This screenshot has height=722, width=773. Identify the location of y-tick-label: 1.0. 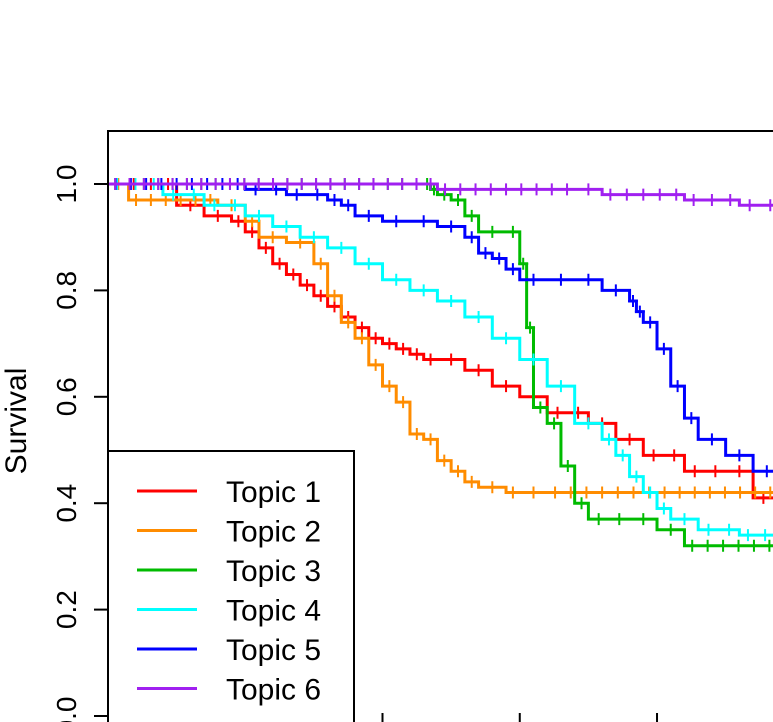
(66, 184).